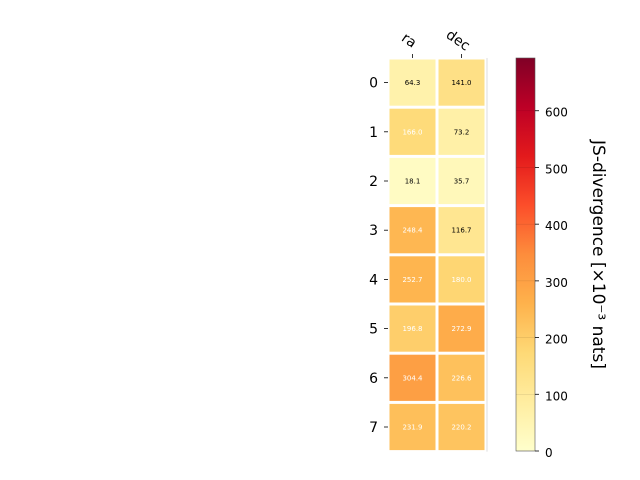 The height and width of the screenshot is (480, 640). Describe the element at coordinates (549, 453) in the screenshot. I see `colorbar-tick-label: 0` at that location.